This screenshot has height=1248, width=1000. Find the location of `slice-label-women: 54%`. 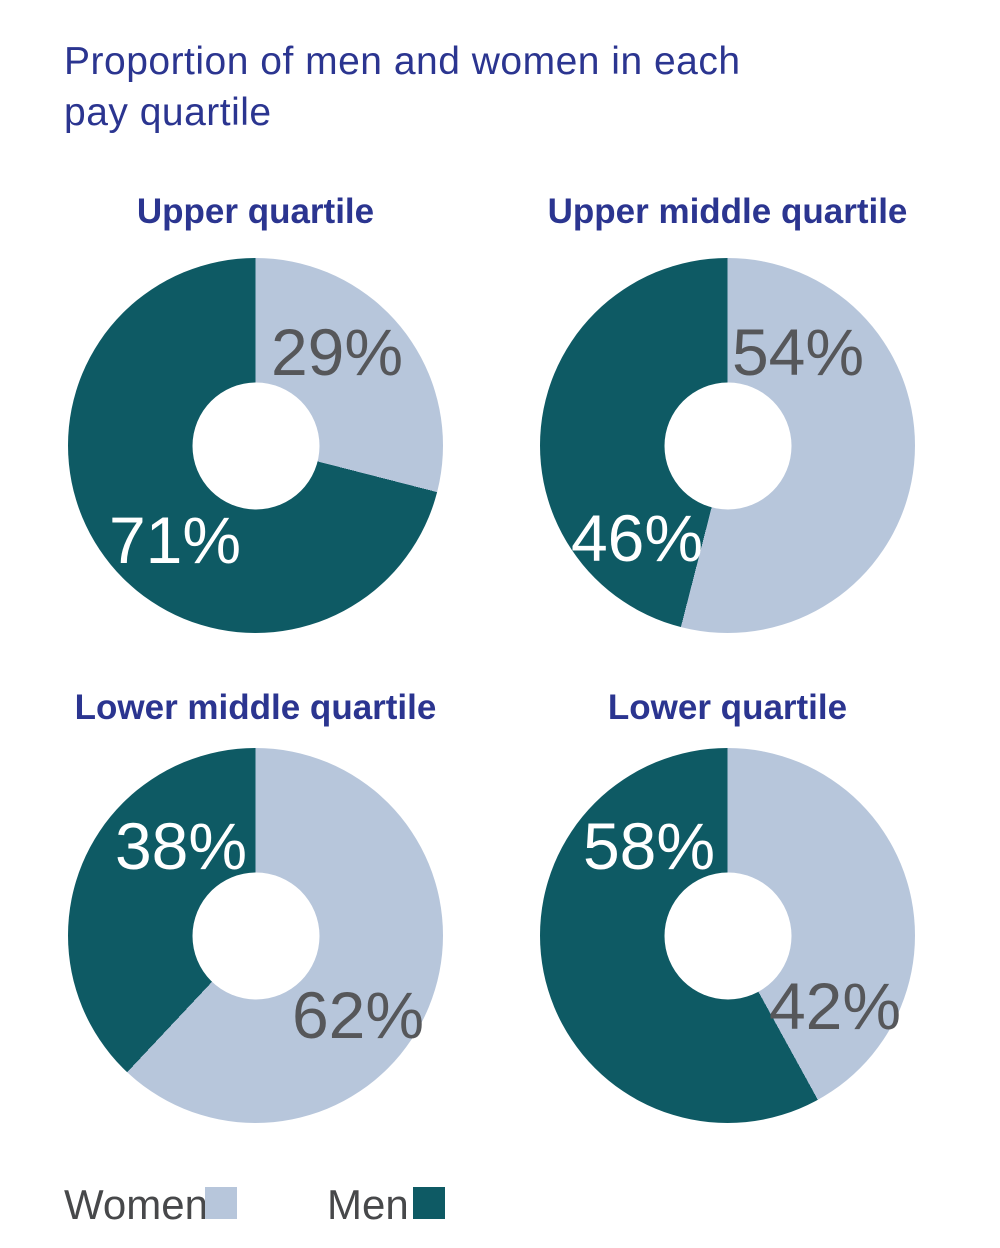

slice-label-women: 54% is located at coordinates (798, 352).